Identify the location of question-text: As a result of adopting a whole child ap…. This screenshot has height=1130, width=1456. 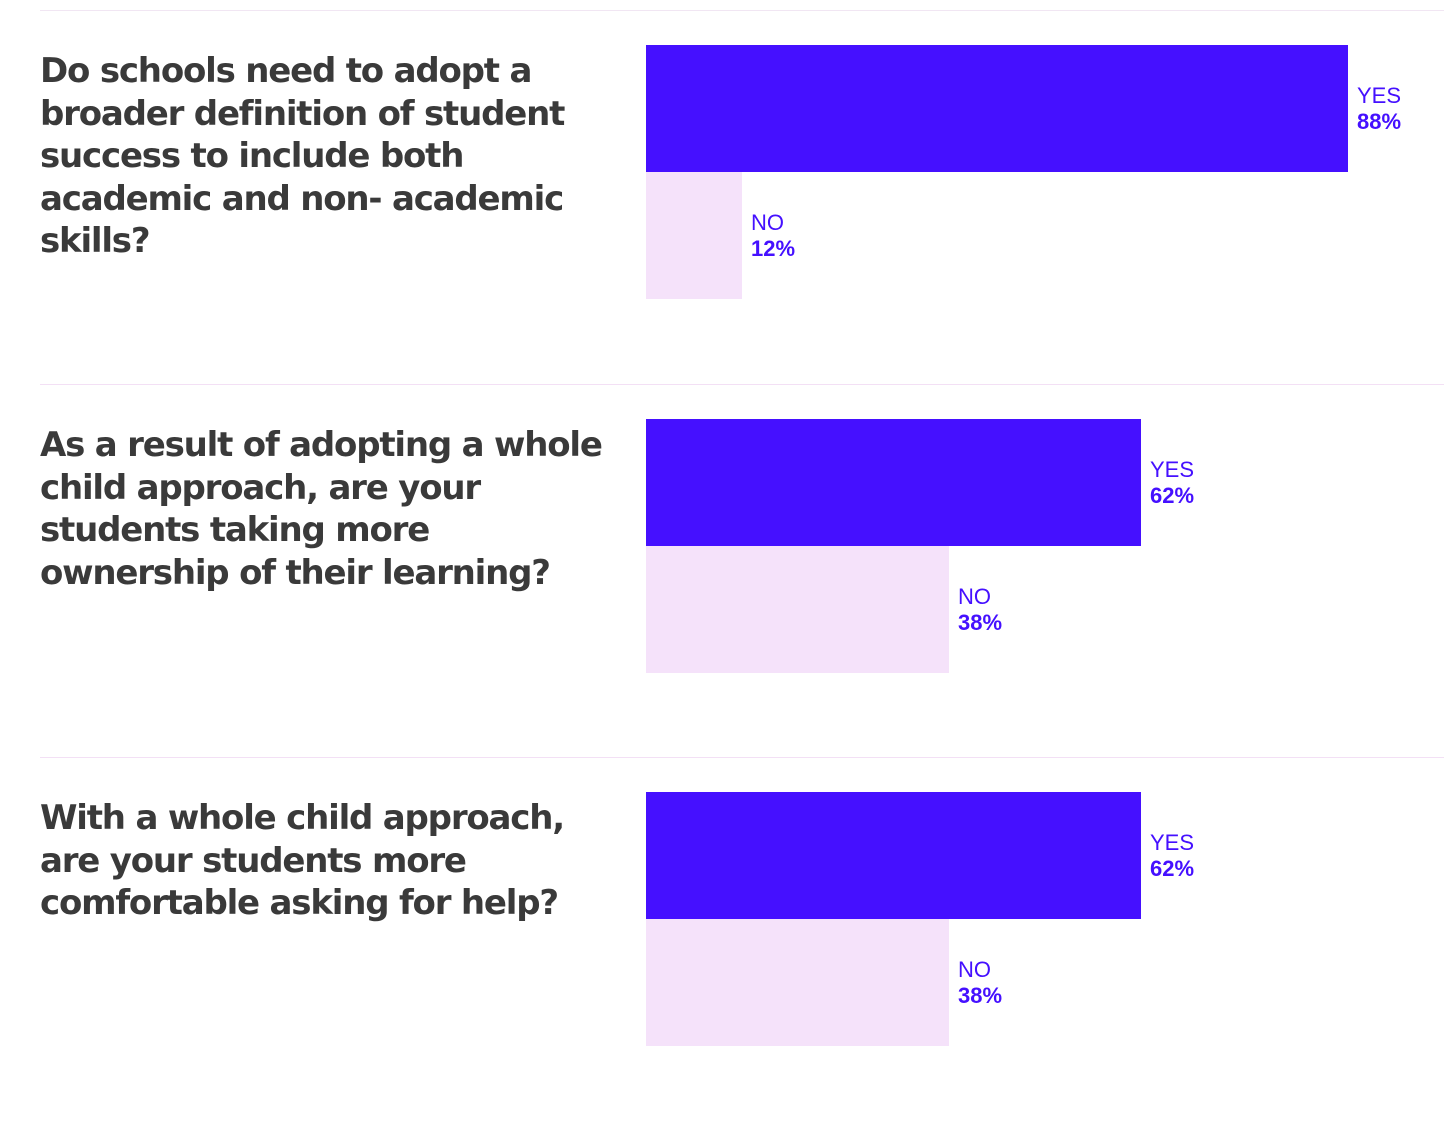
(321, 509).